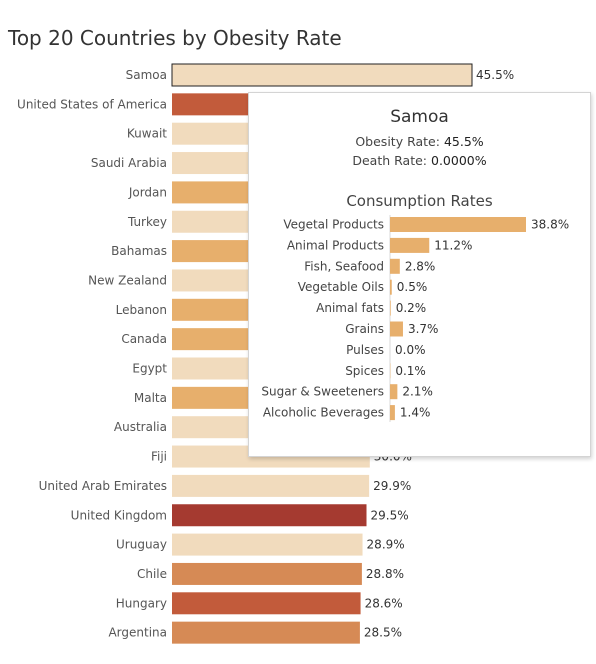 The height and width of the screenshot is (664, 596). Describe the element at coordinates (333, 225) in the screenshot. I see `consumption-category-label: Vegetal Products` at that location.